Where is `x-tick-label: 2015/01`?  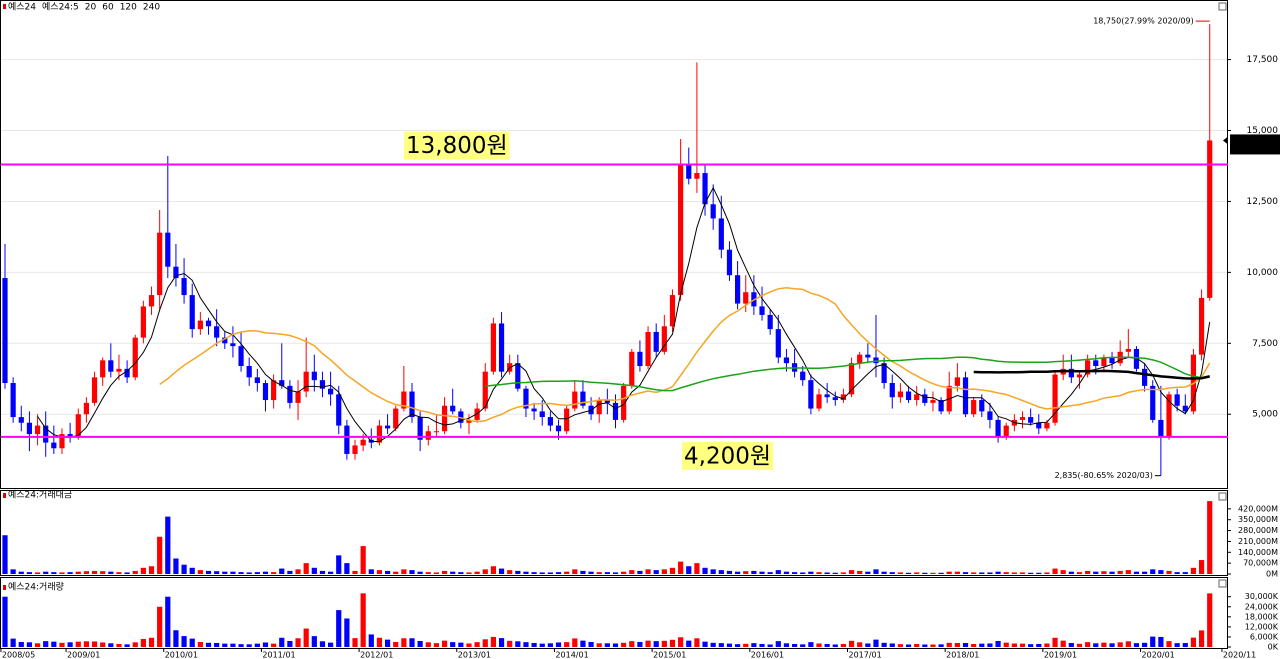
x-tick-label: 2015/01 is located at coordinates (669, 655).